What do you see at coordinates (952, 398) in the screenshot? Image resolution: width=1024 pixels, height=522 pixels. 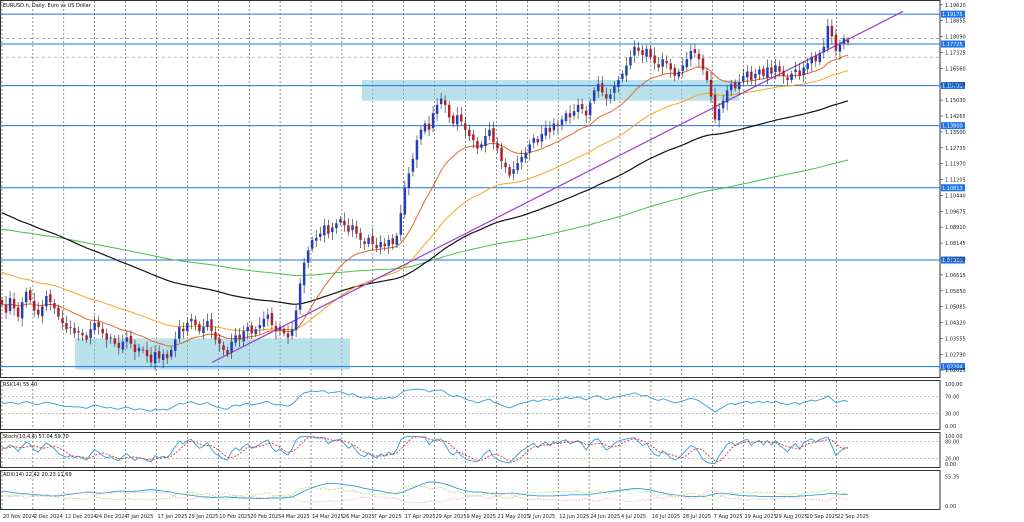 I see `y-tick-label: 70.00` at bounding box center [952, 398].